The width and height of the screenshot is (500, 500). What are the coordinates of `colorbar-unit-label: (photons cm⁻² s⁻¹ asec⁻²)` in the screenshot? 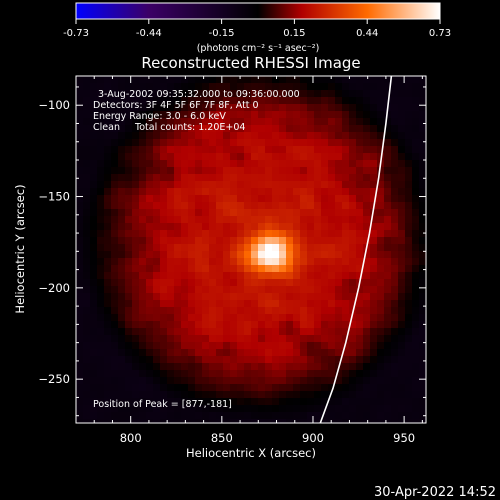 It's located at (258, 48).